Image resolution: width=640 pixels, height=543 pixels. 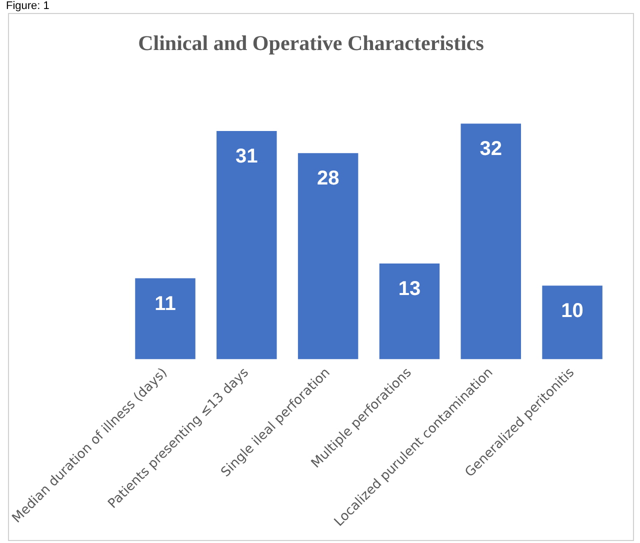 What do you see at coordinates (328, 179) in the screenshot?
I see `data-label: 28` at bounding box center [328, 179].